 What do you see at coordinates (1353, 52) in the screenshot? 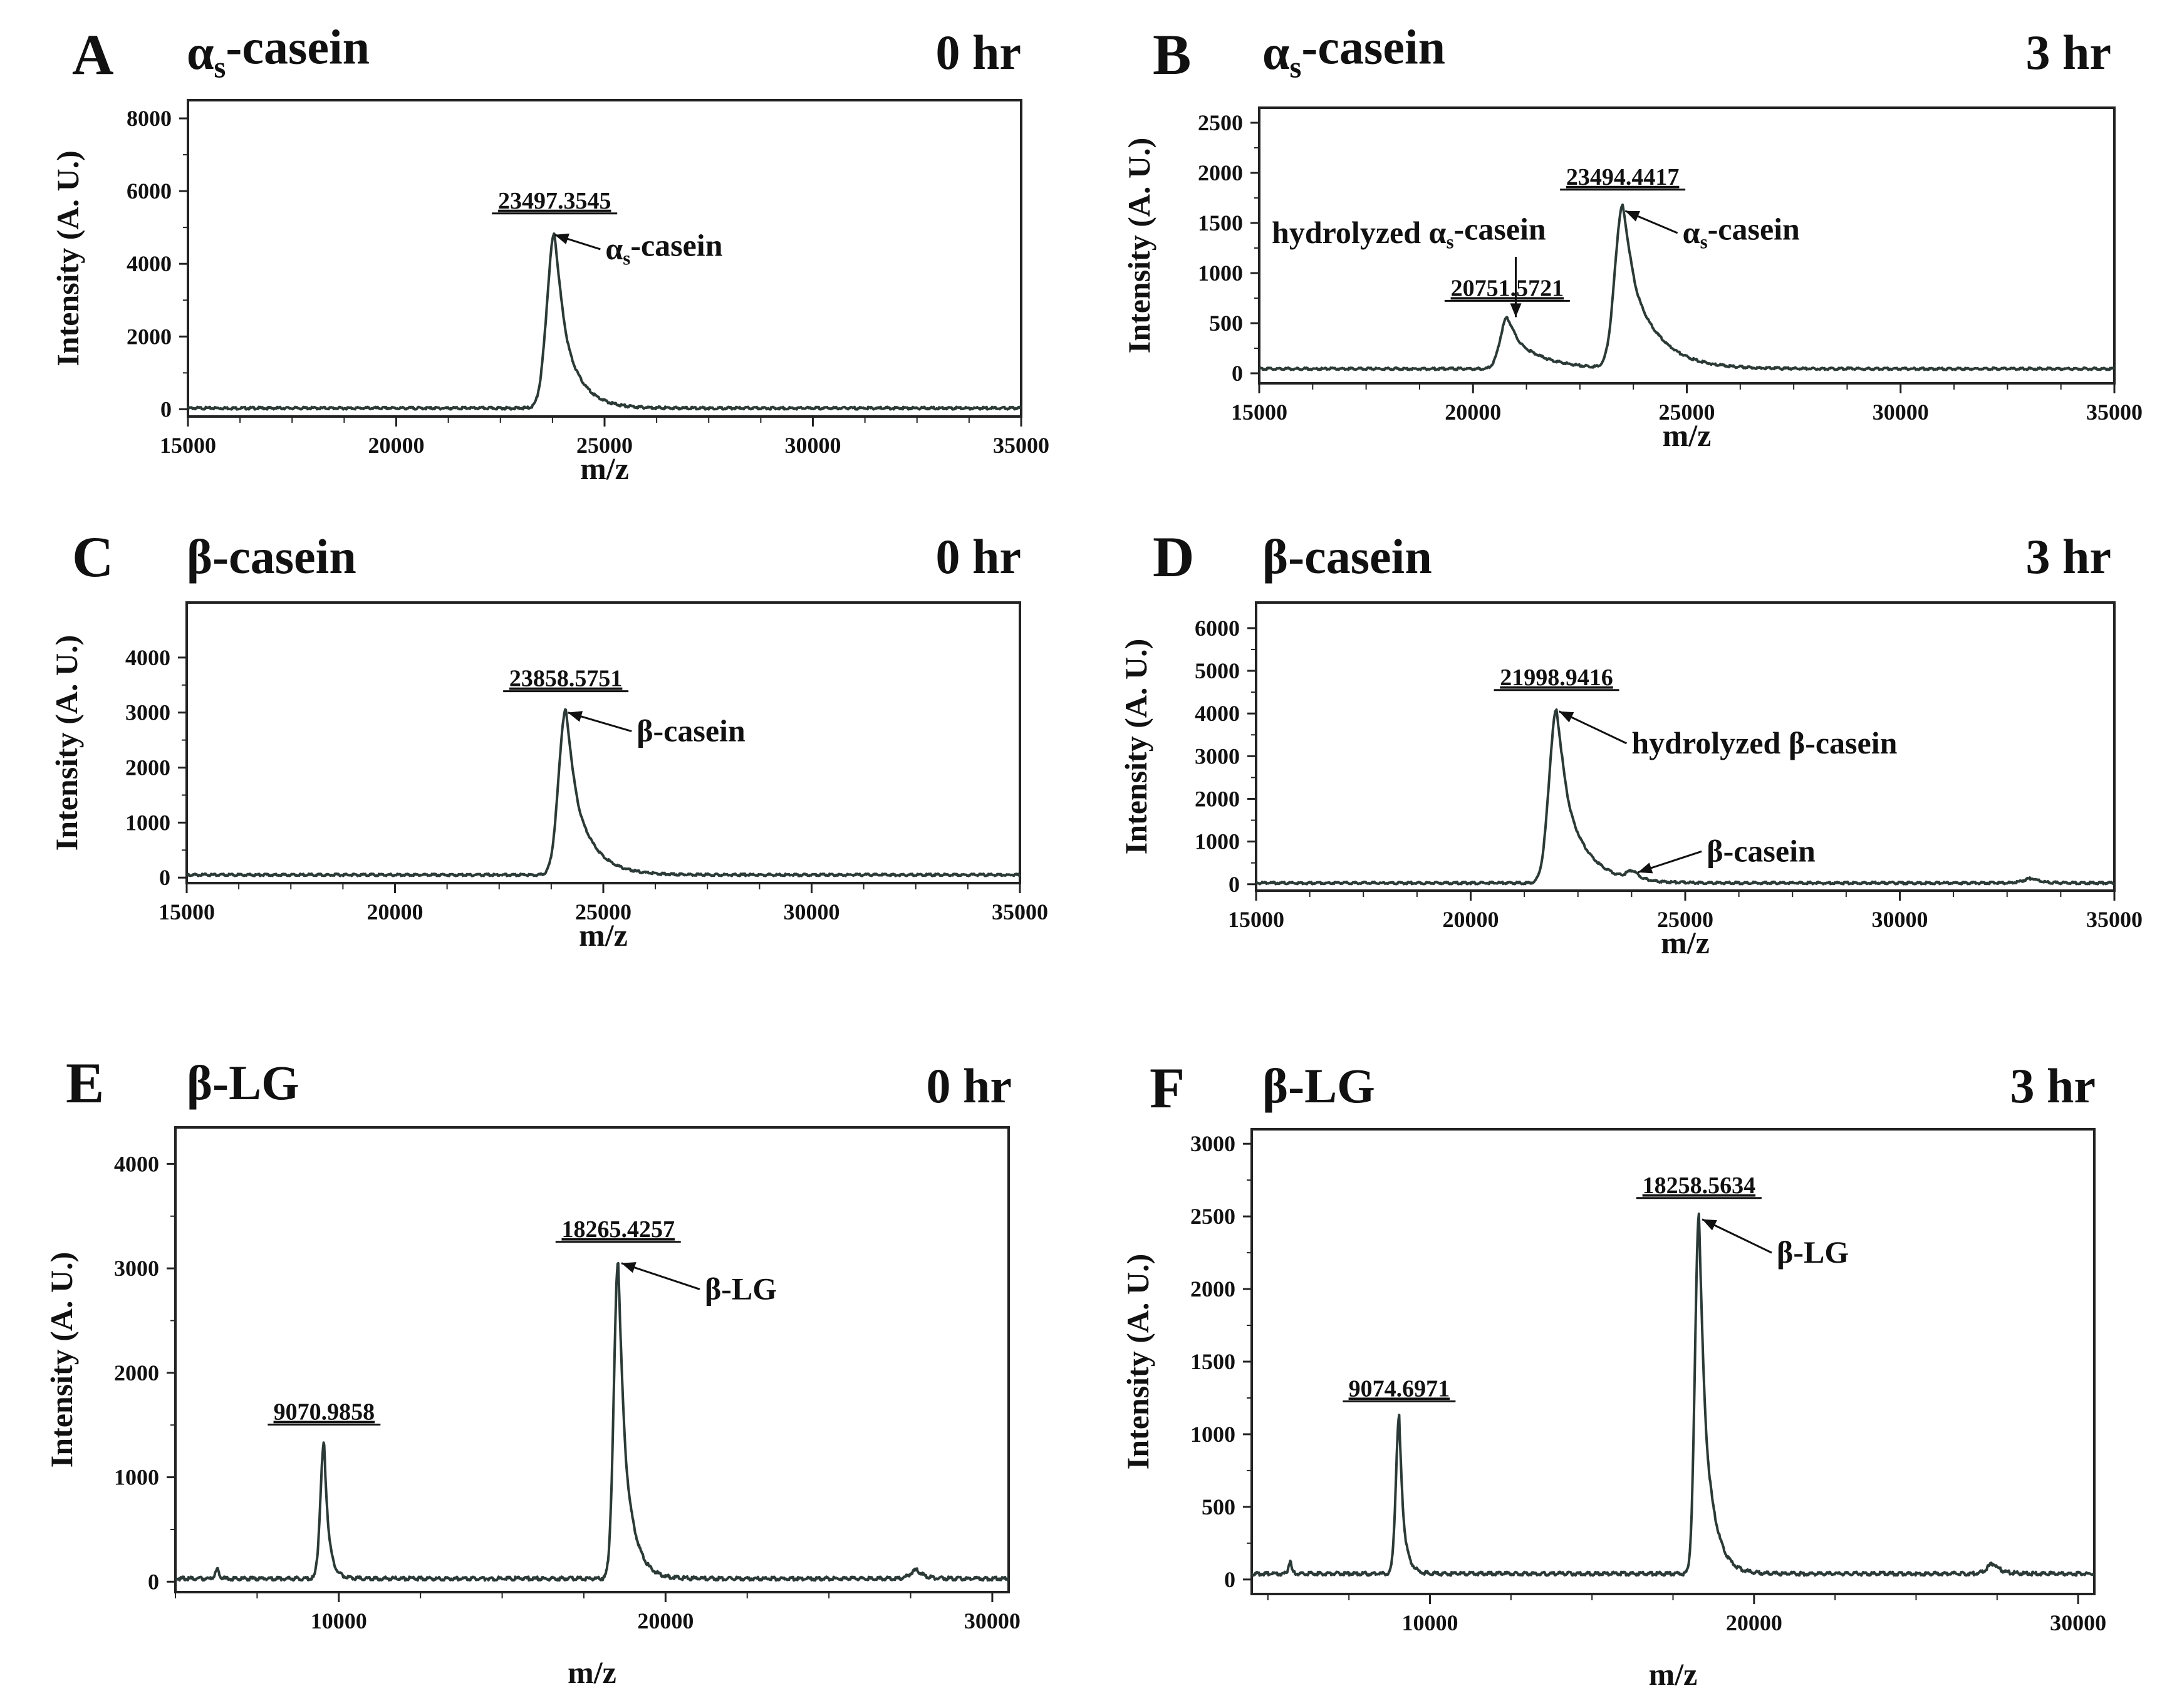
I see `panel-title: αs-casein` at bounding box center [1353, 52].